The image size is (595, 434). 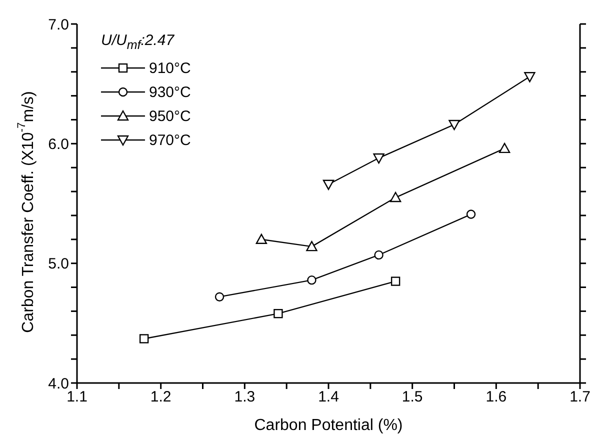 I want to click on x-axis-title: Carbon Potential (%), so click(x=328, y=425).